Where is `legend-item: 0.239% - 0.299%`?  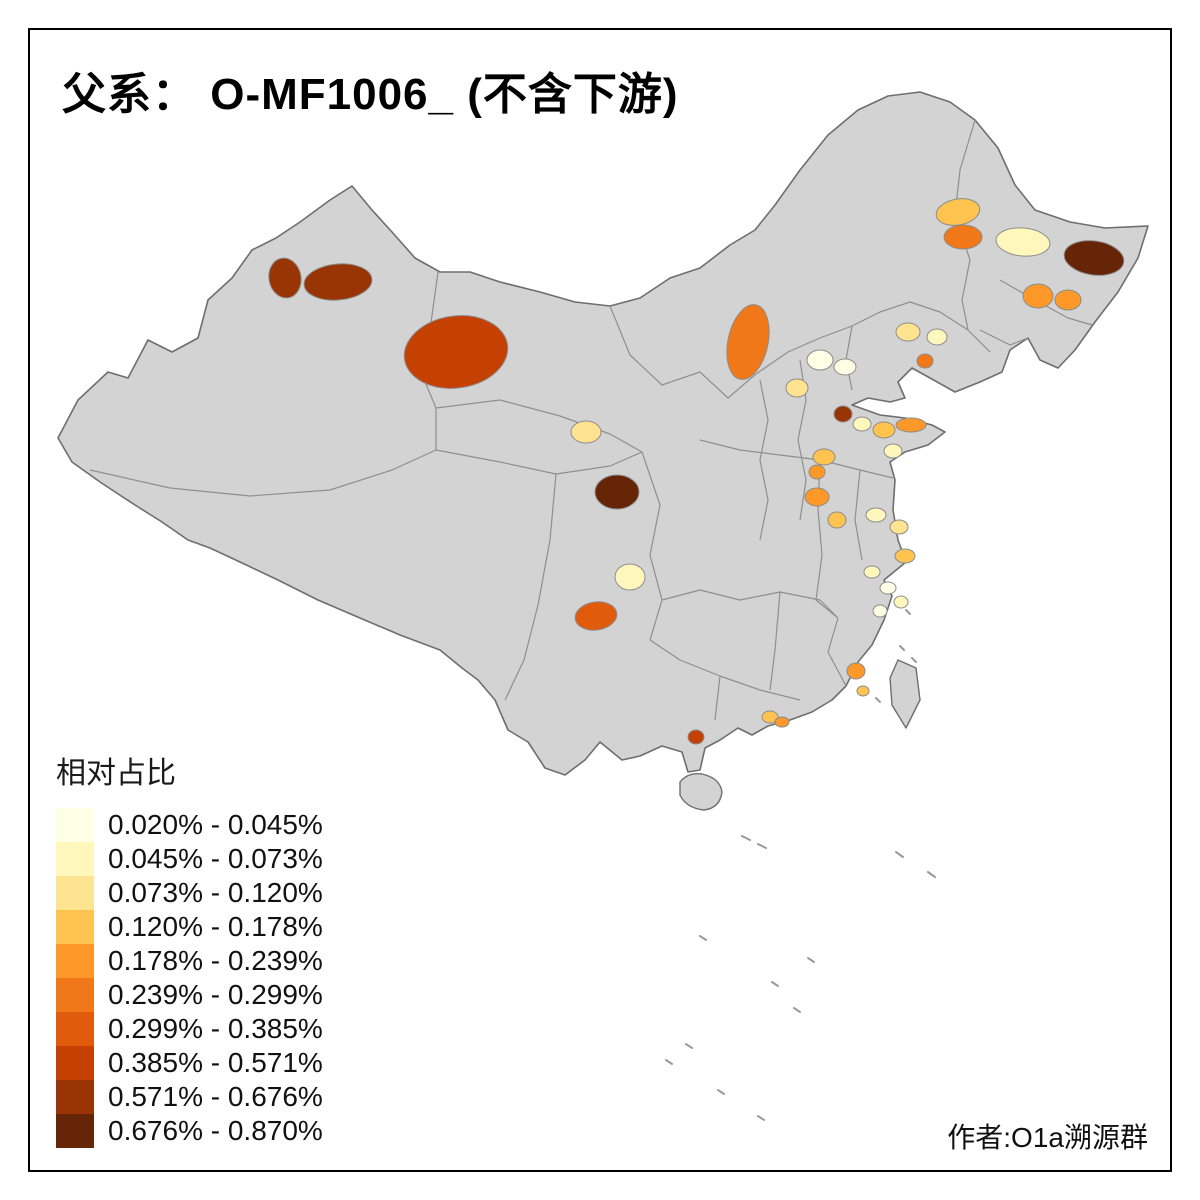 legend-item: 0.239% - 0.299% is located at coordinates (189, 995).